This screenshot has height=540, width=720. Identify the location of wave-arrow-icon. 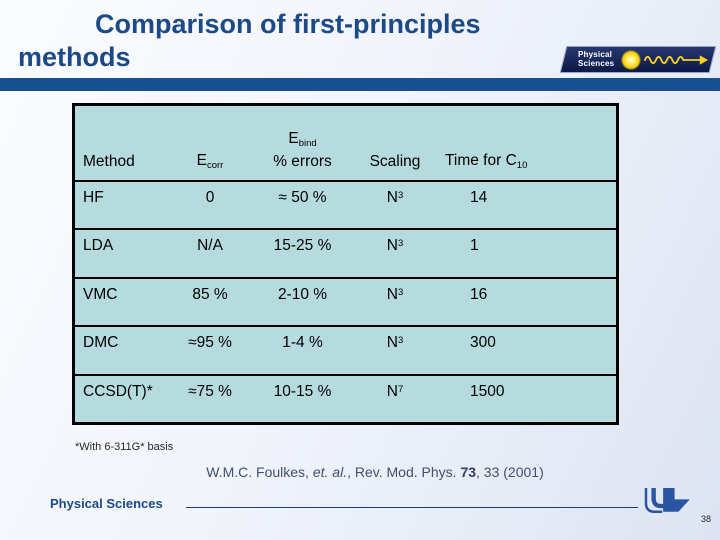
(676, 59).